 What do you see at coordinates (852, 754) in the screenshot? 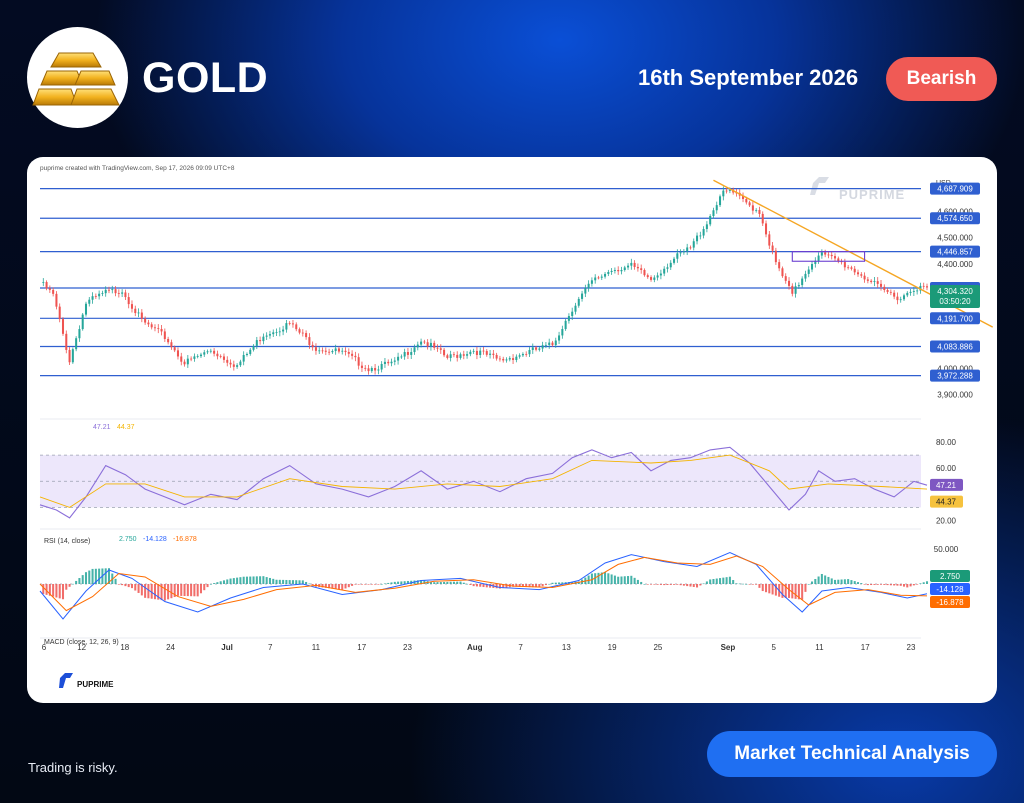
I see `market-analysis-button: Market Technical Analysis` at bounding box center [852, 754].